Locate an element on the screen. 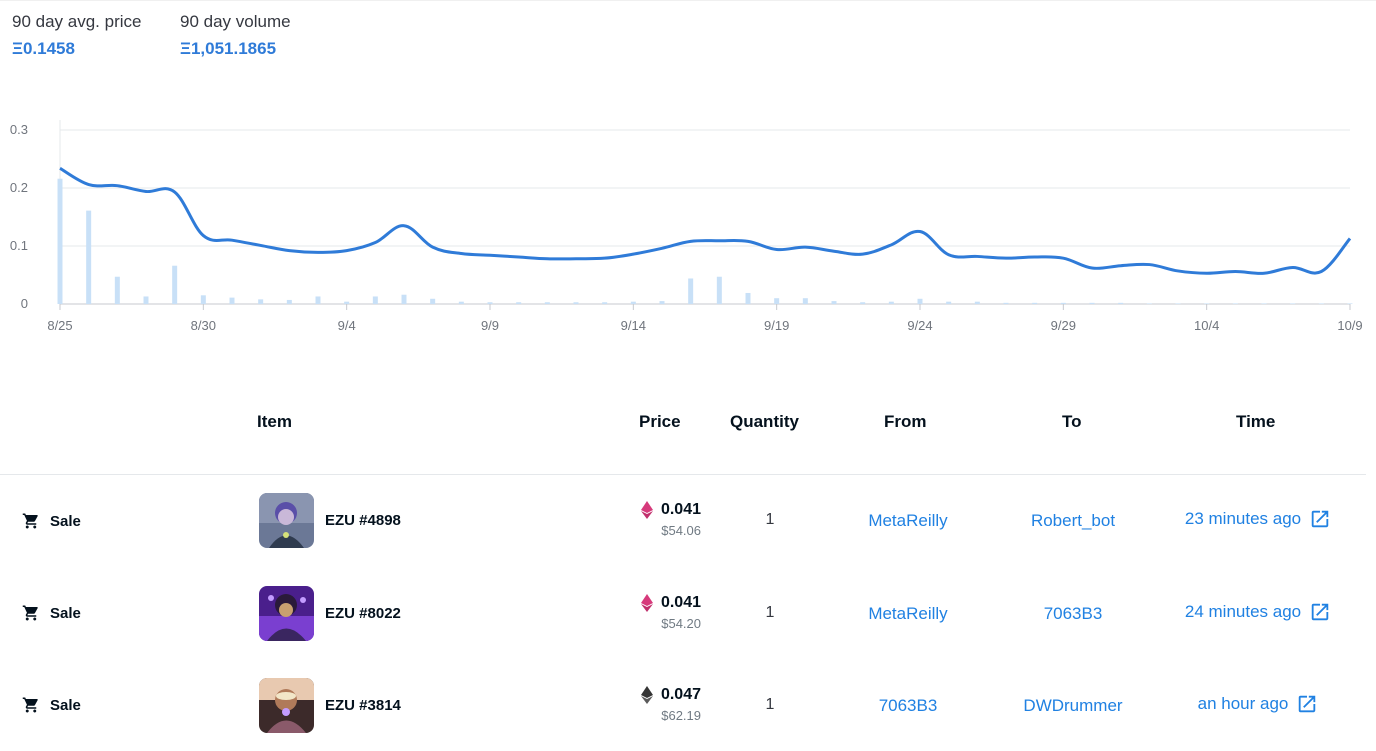 This screenshot has height=751, width=1376. avg-price-label: 90 day avg. price is located at coordinates (77, 21).